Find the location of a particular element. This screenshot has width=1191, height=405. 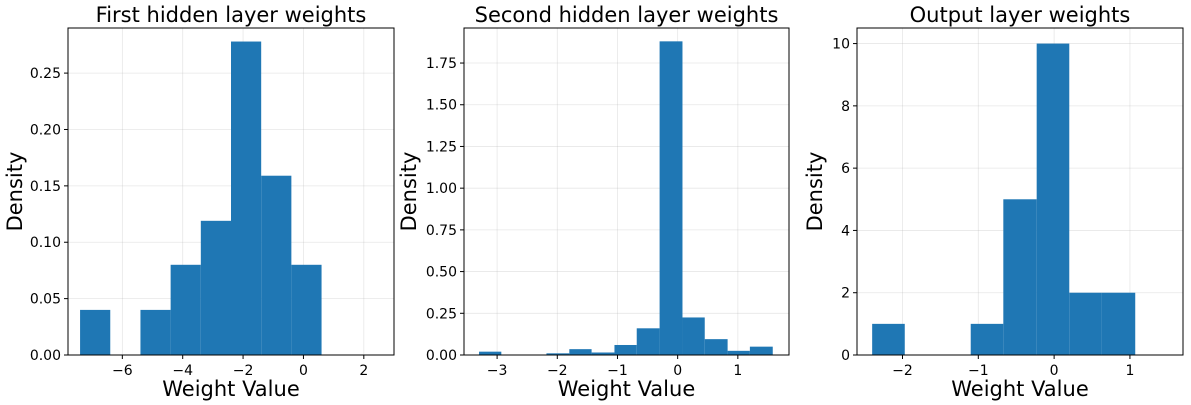

x-tick-label: −3 is located at coordinates (497, 371).